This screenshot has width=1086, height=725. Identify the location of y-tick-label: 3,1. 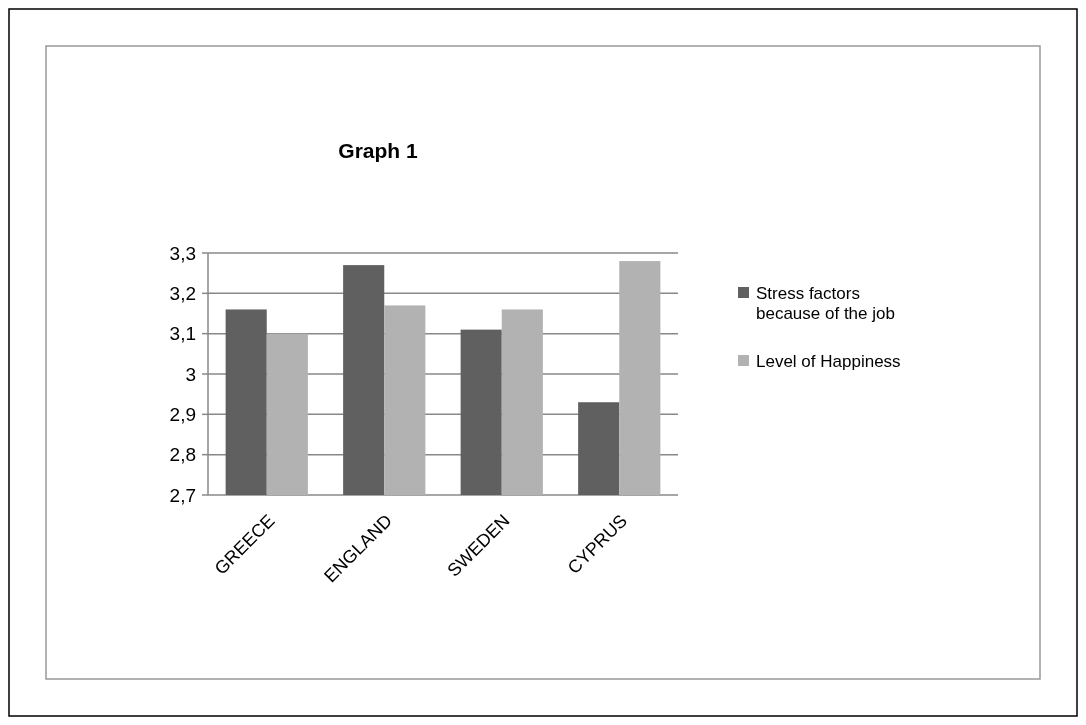
(182, 334).